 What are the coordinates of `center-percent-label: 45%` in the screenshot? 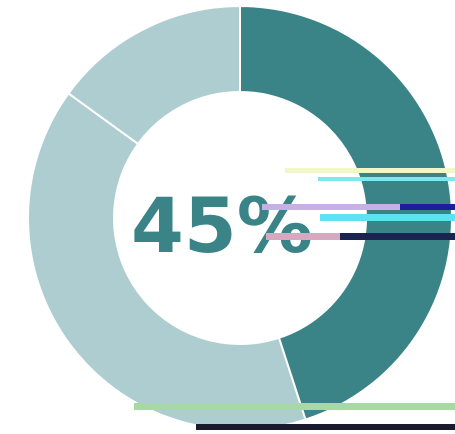 It's located at (222, 225).